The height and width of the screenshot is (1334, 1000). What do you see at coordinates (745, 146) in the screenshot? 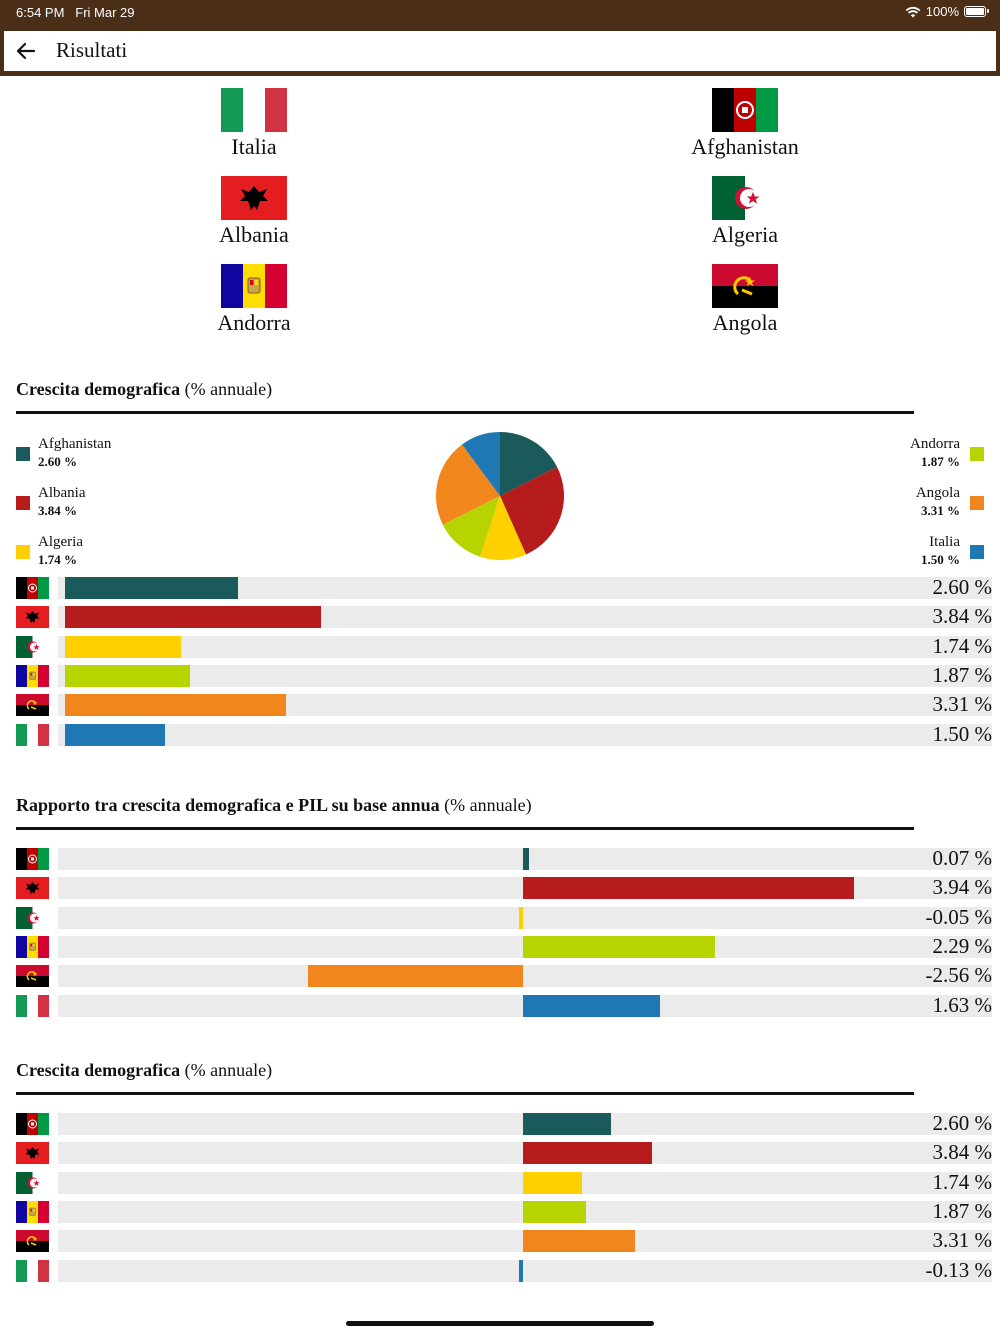
I see `country-name: Afghanistan` at bounding box center [745, 146].